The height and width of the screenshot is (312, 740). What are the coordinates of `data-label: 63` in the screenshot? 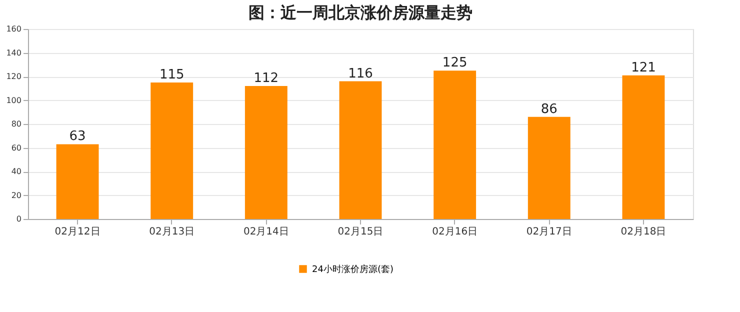 It's located at (77, 136).